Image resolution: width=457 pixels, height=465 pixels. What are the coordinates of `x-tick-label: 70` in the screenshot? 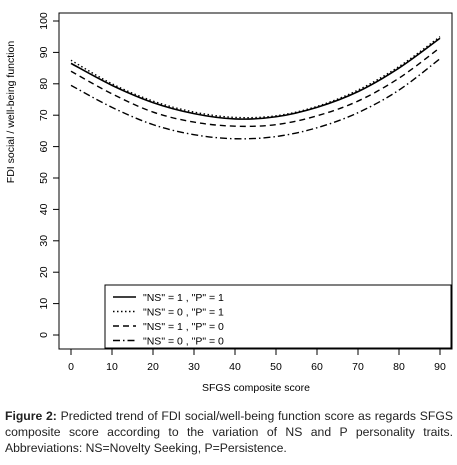 It's located at (358, 367).